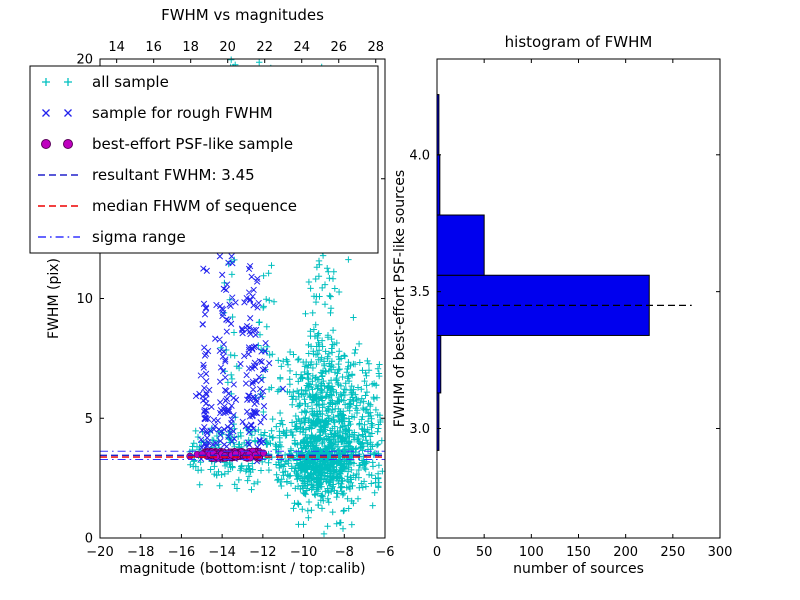 The width and height of the screenshot is (800, 600). I want to click on x-tick-label: −8, so click(344, 552).